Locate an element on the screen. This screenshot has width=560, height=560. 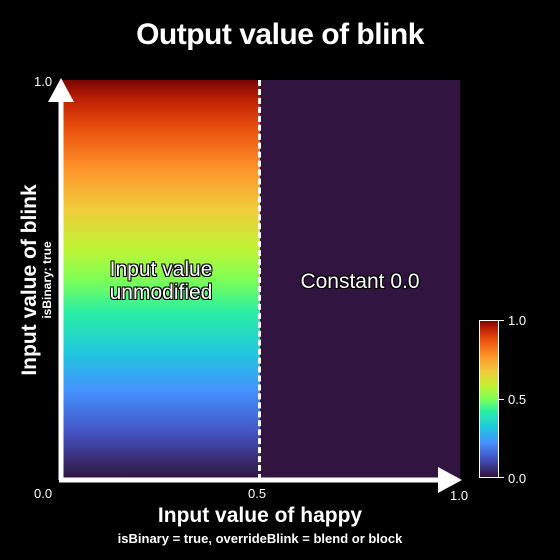
colorbar-tick-min is located at coordinates (501, 477).